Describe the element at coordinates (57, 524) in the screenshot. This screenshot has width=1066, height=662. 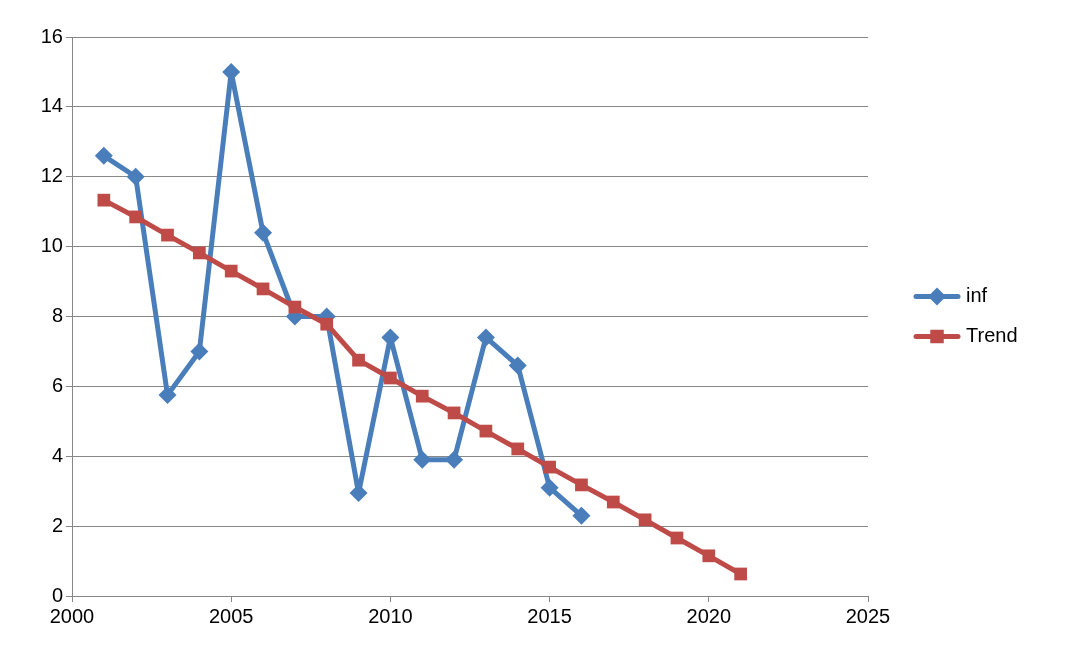
I see `y-tick-label: 2` at that location.